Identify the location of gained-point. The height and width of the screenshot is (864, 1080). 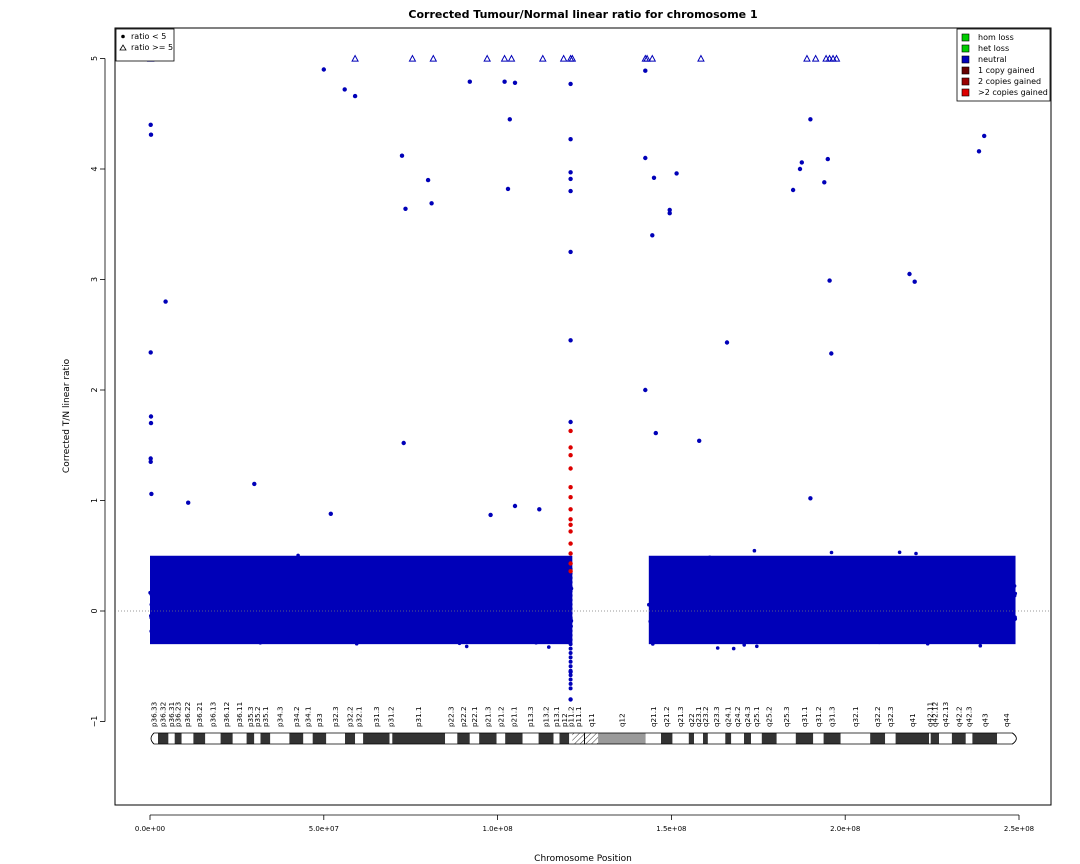
(570, 531).